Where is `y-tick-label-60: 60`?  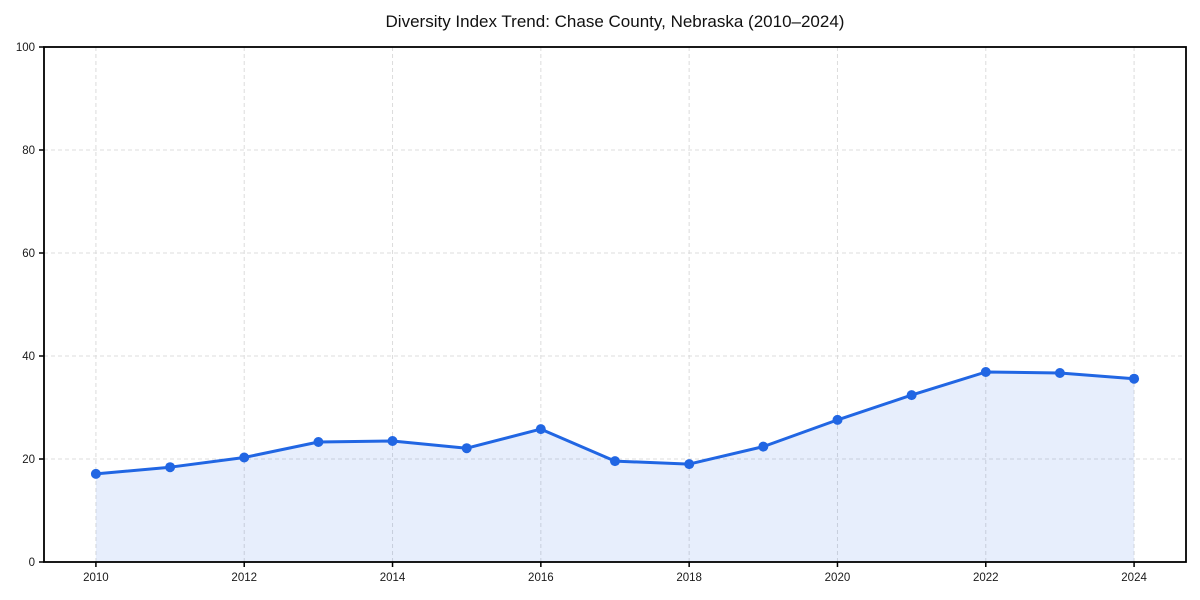
y-tick-label-60: 60 is located at coordinates (28, 254).